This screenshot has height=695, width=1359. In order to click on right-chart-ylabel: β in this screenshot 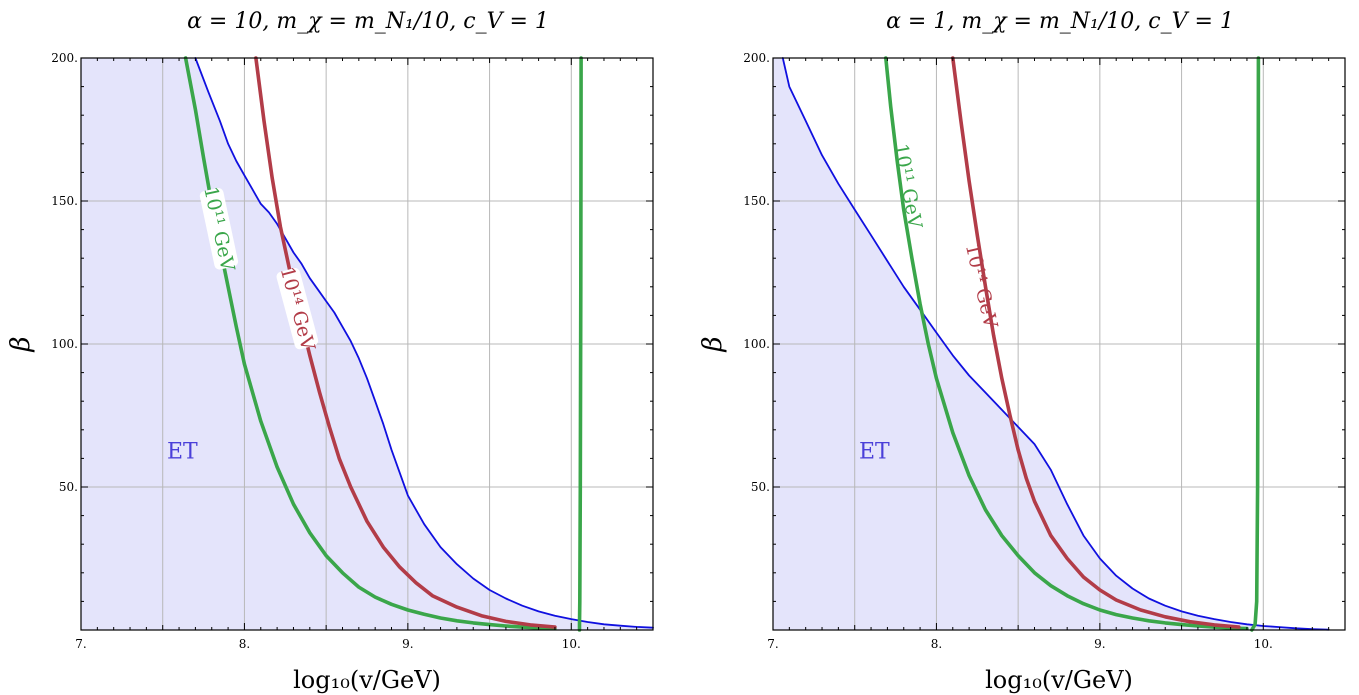, I will do `click(713, 344)`.